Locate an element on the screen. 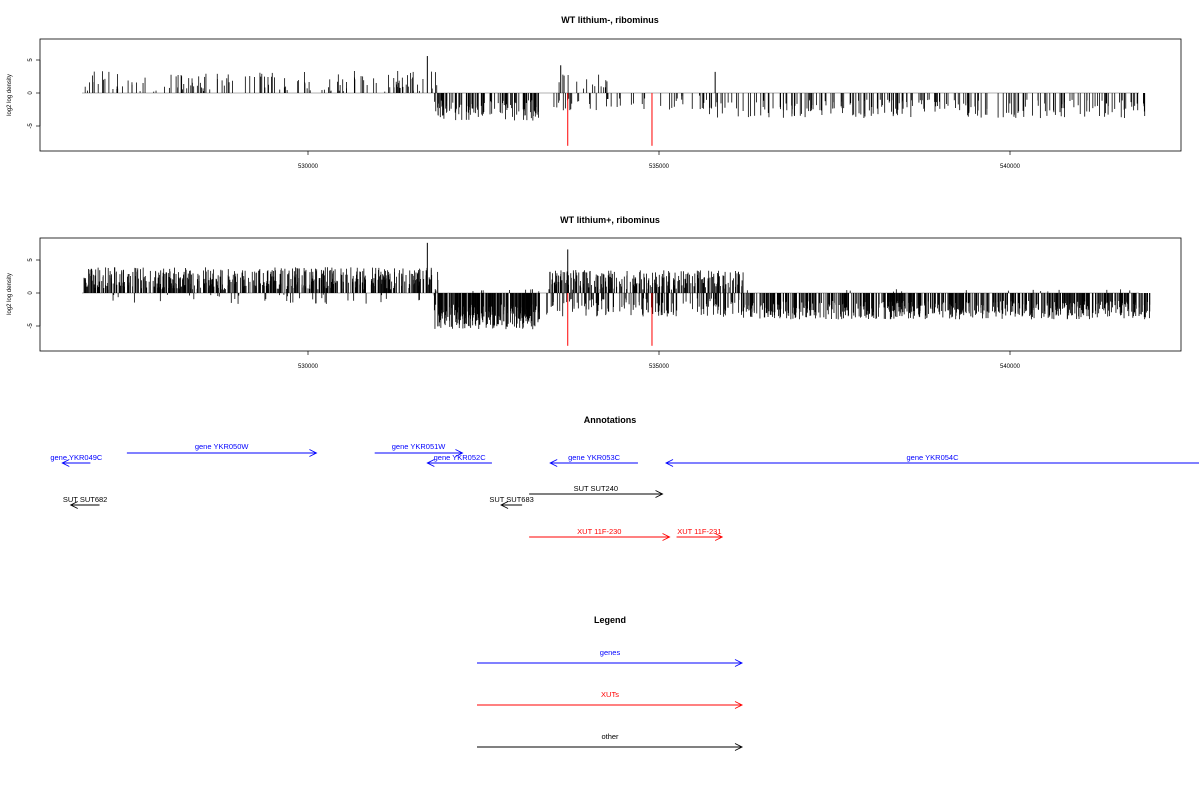 The height and width of the screenshot is (800, 1200). annotation-gene-ykr052c: gene YKR052C is located at coordinates (459, 460).